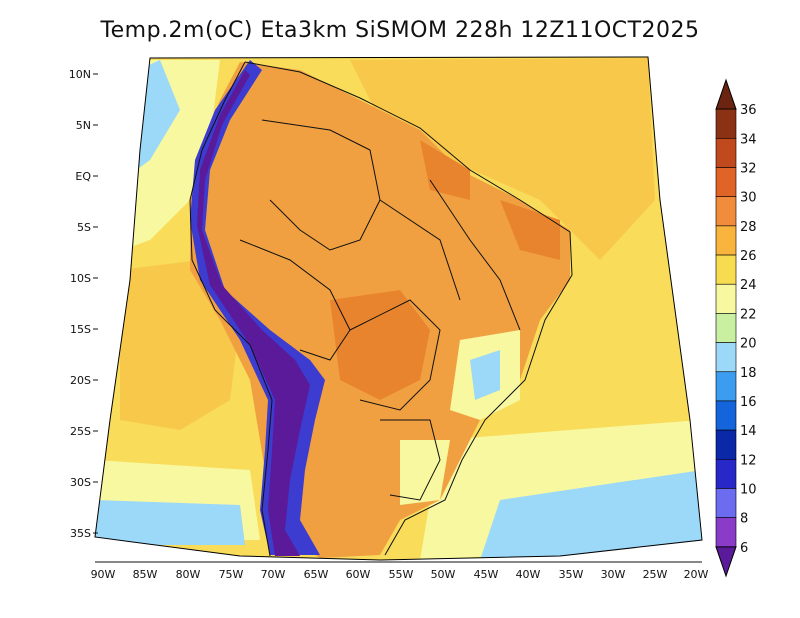 This screenshot has height=618, width=800. I want to click on colorbar-label: 32, so click(748, 169).